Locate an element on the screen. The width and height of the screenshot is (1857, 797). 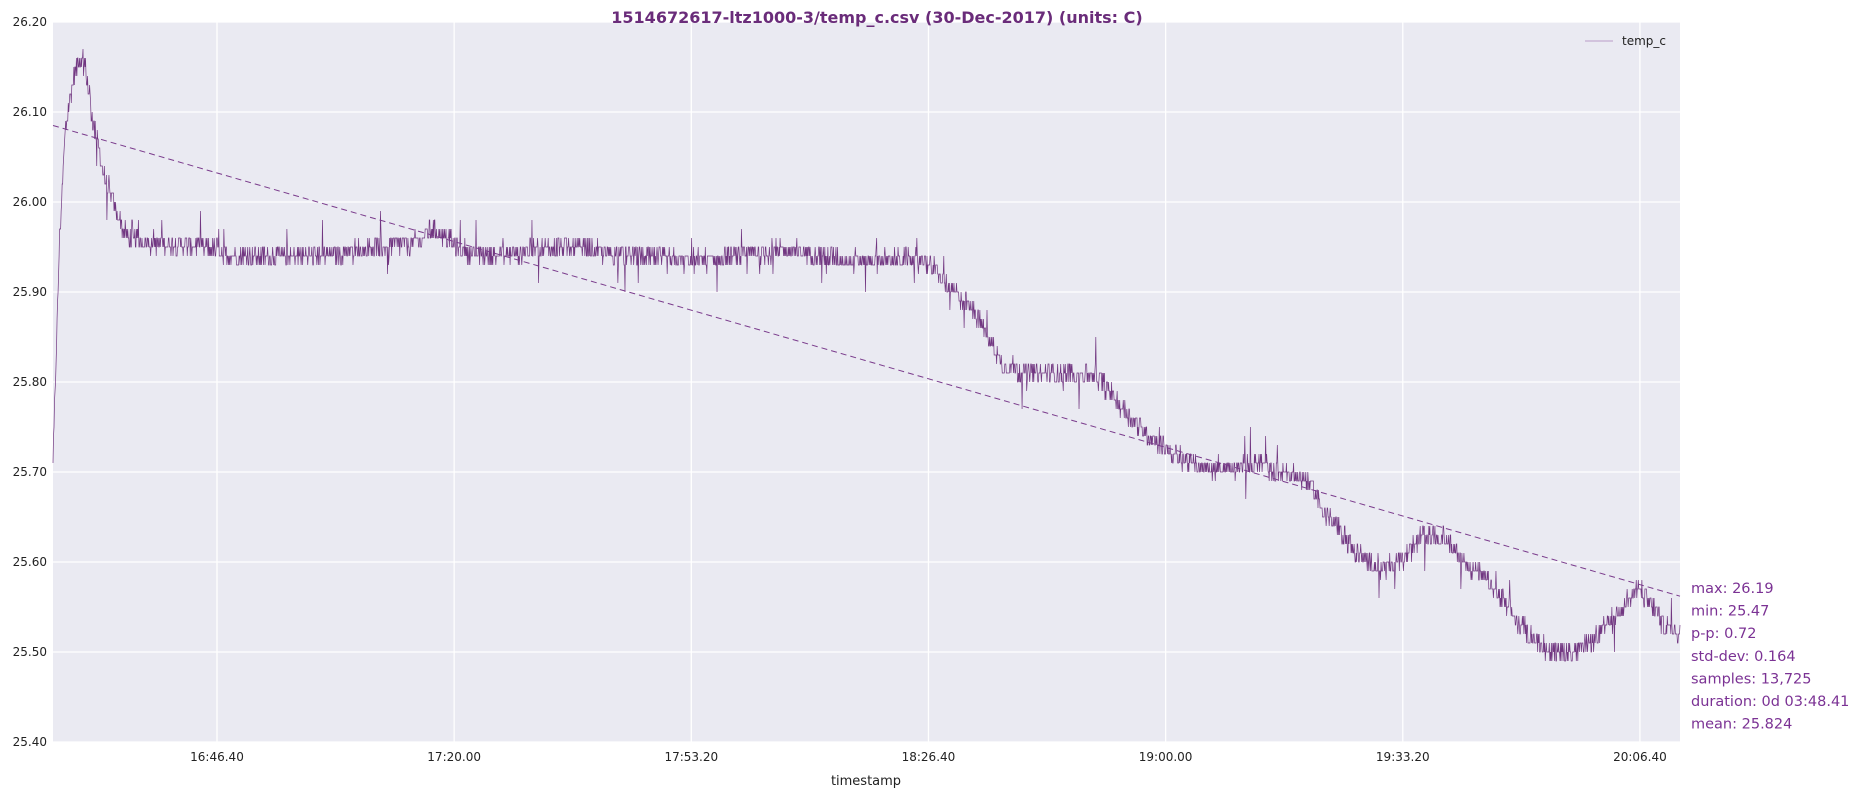
stat-line: samples: 13,725 is located at coordinates (1751, 679).